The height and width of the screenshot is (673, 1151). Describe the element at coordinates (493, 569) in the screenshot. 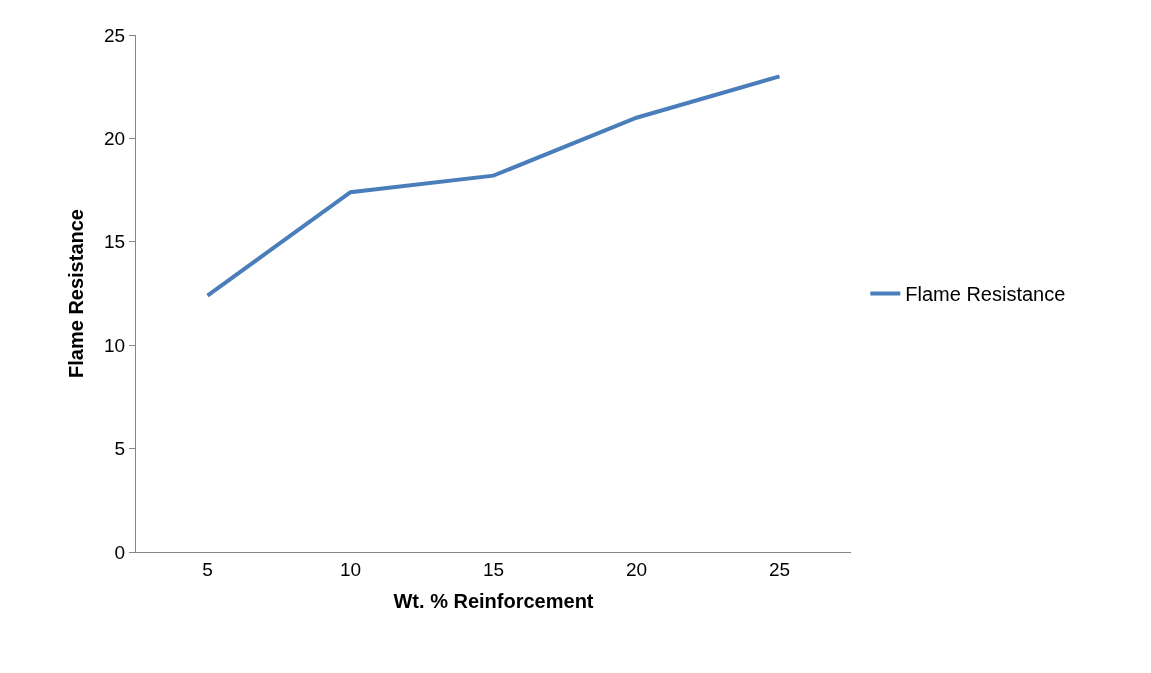

I see `x-tick-label: 15` at that location.